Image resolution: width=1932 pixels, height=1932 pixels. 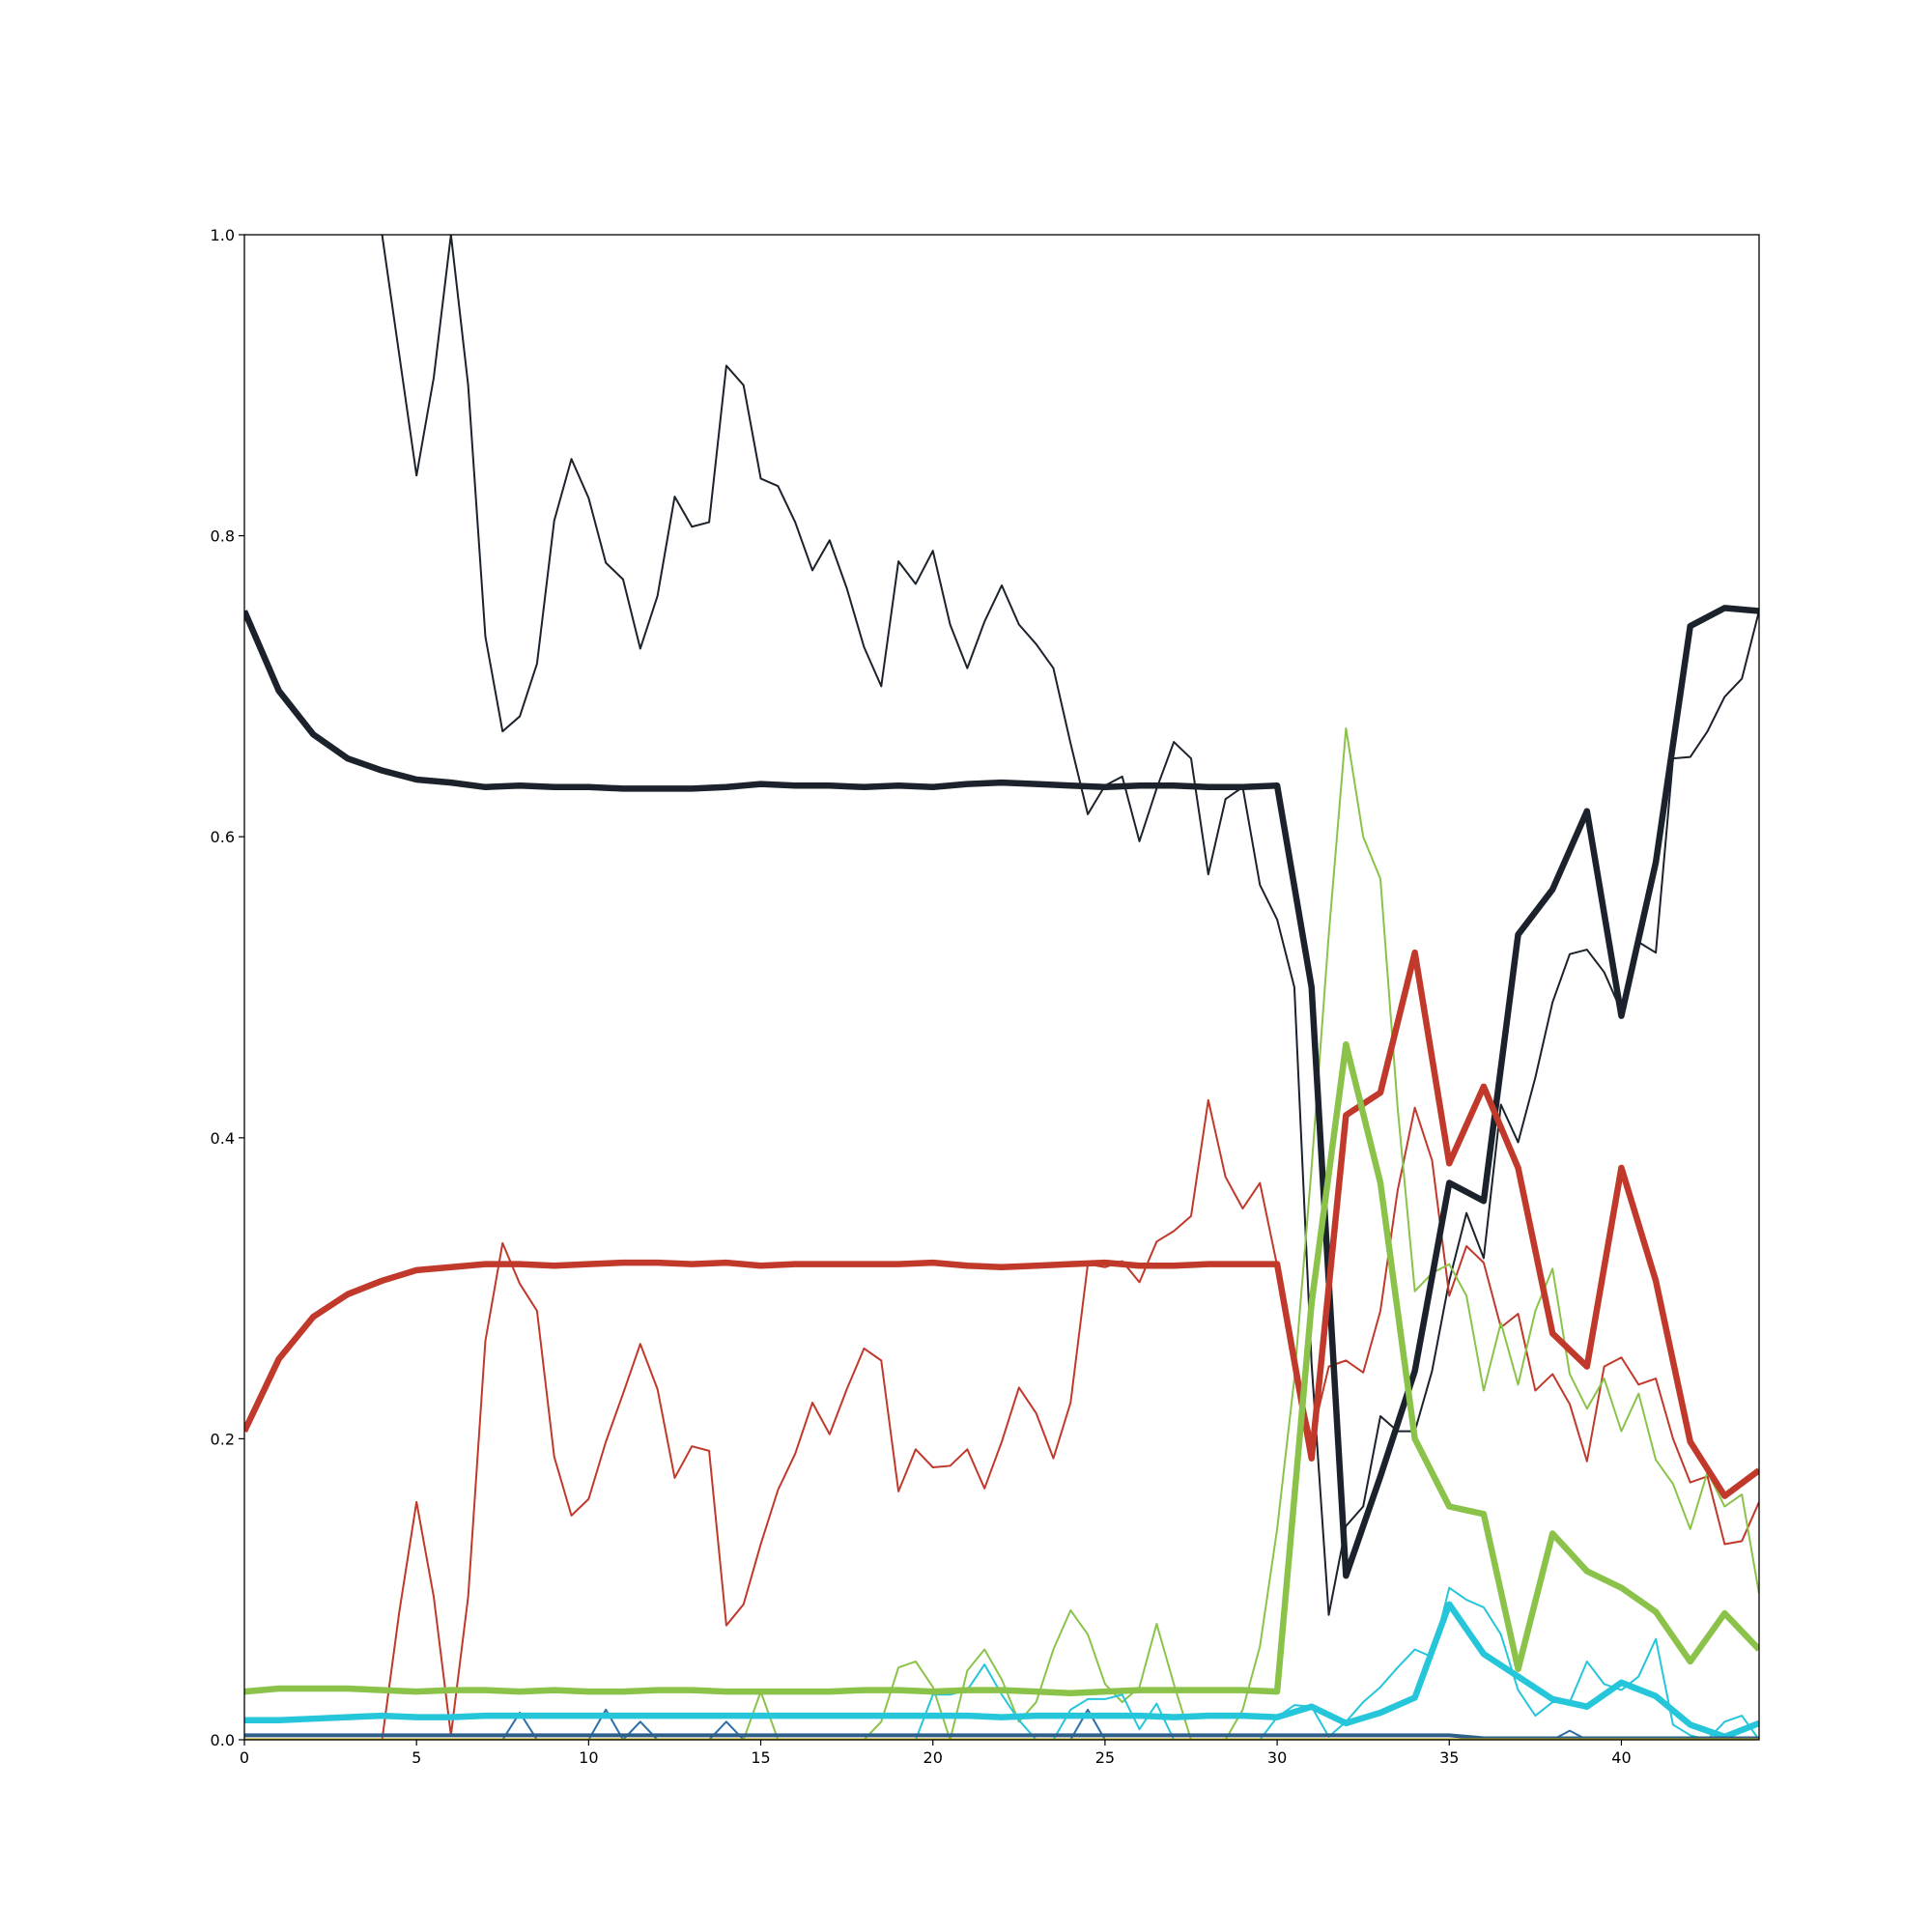 I want to click on y-tick-label: 0.8, so click(x=223, y=536).